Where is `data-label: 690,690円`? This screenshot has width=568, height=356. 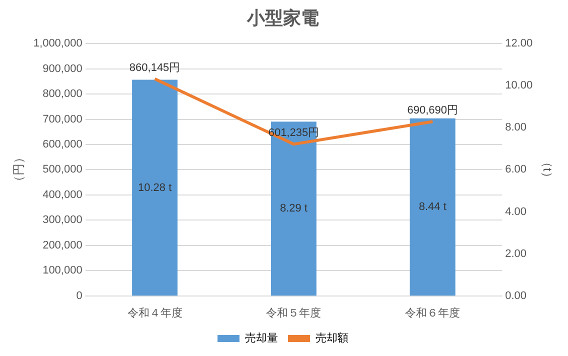 data-label: 690,690円 is located at coordinates (432, 110).